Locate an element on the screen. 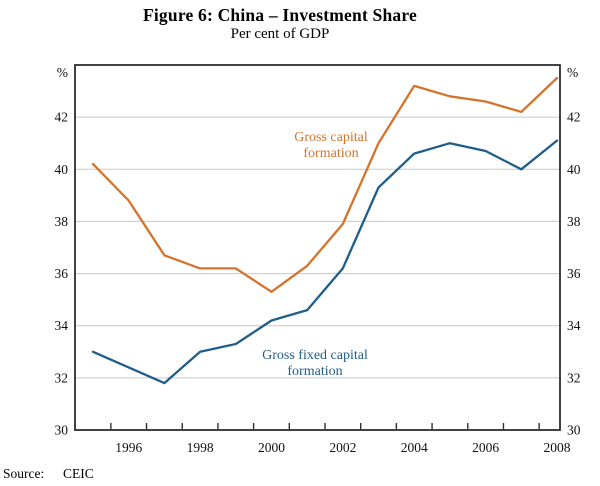 This screenshot has width=600, height=486. x-axis-label: 2008 is located at coordinates (557, 447).